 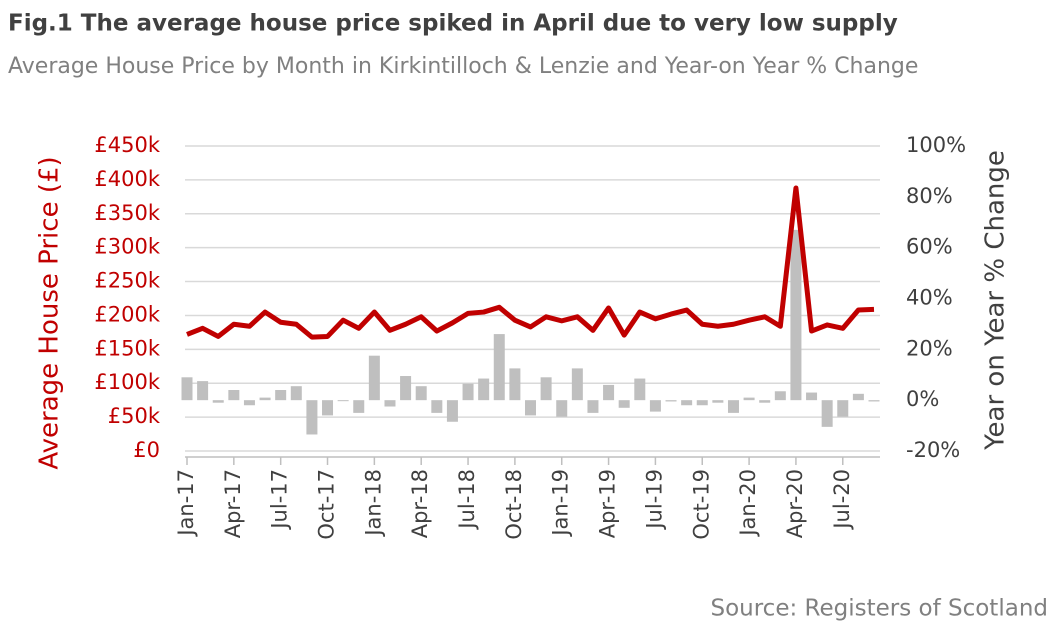 I want to click on x-tick-label: Apr-20, so click(x=795, y=503).